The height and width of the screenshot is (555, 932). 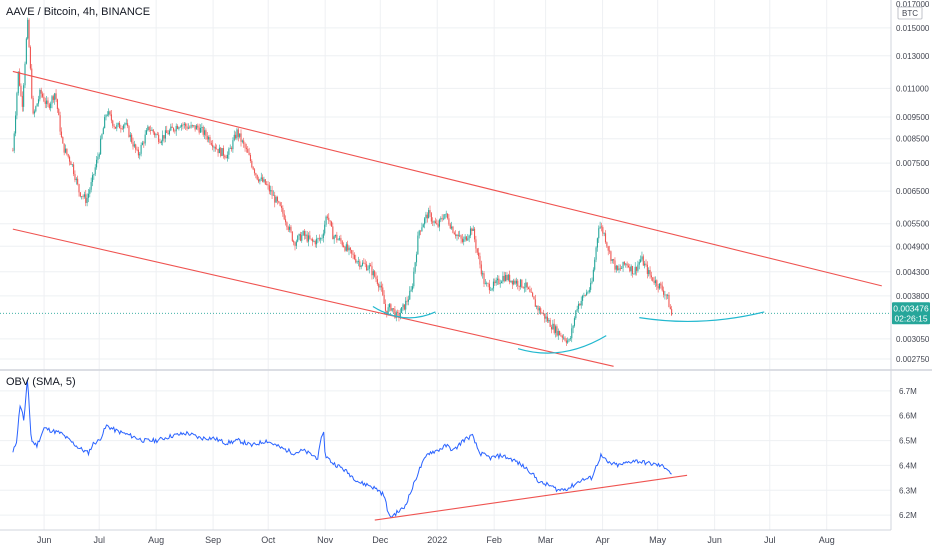 I want to click on price-tick-label: 0.013000, so click(x=913, y=56).